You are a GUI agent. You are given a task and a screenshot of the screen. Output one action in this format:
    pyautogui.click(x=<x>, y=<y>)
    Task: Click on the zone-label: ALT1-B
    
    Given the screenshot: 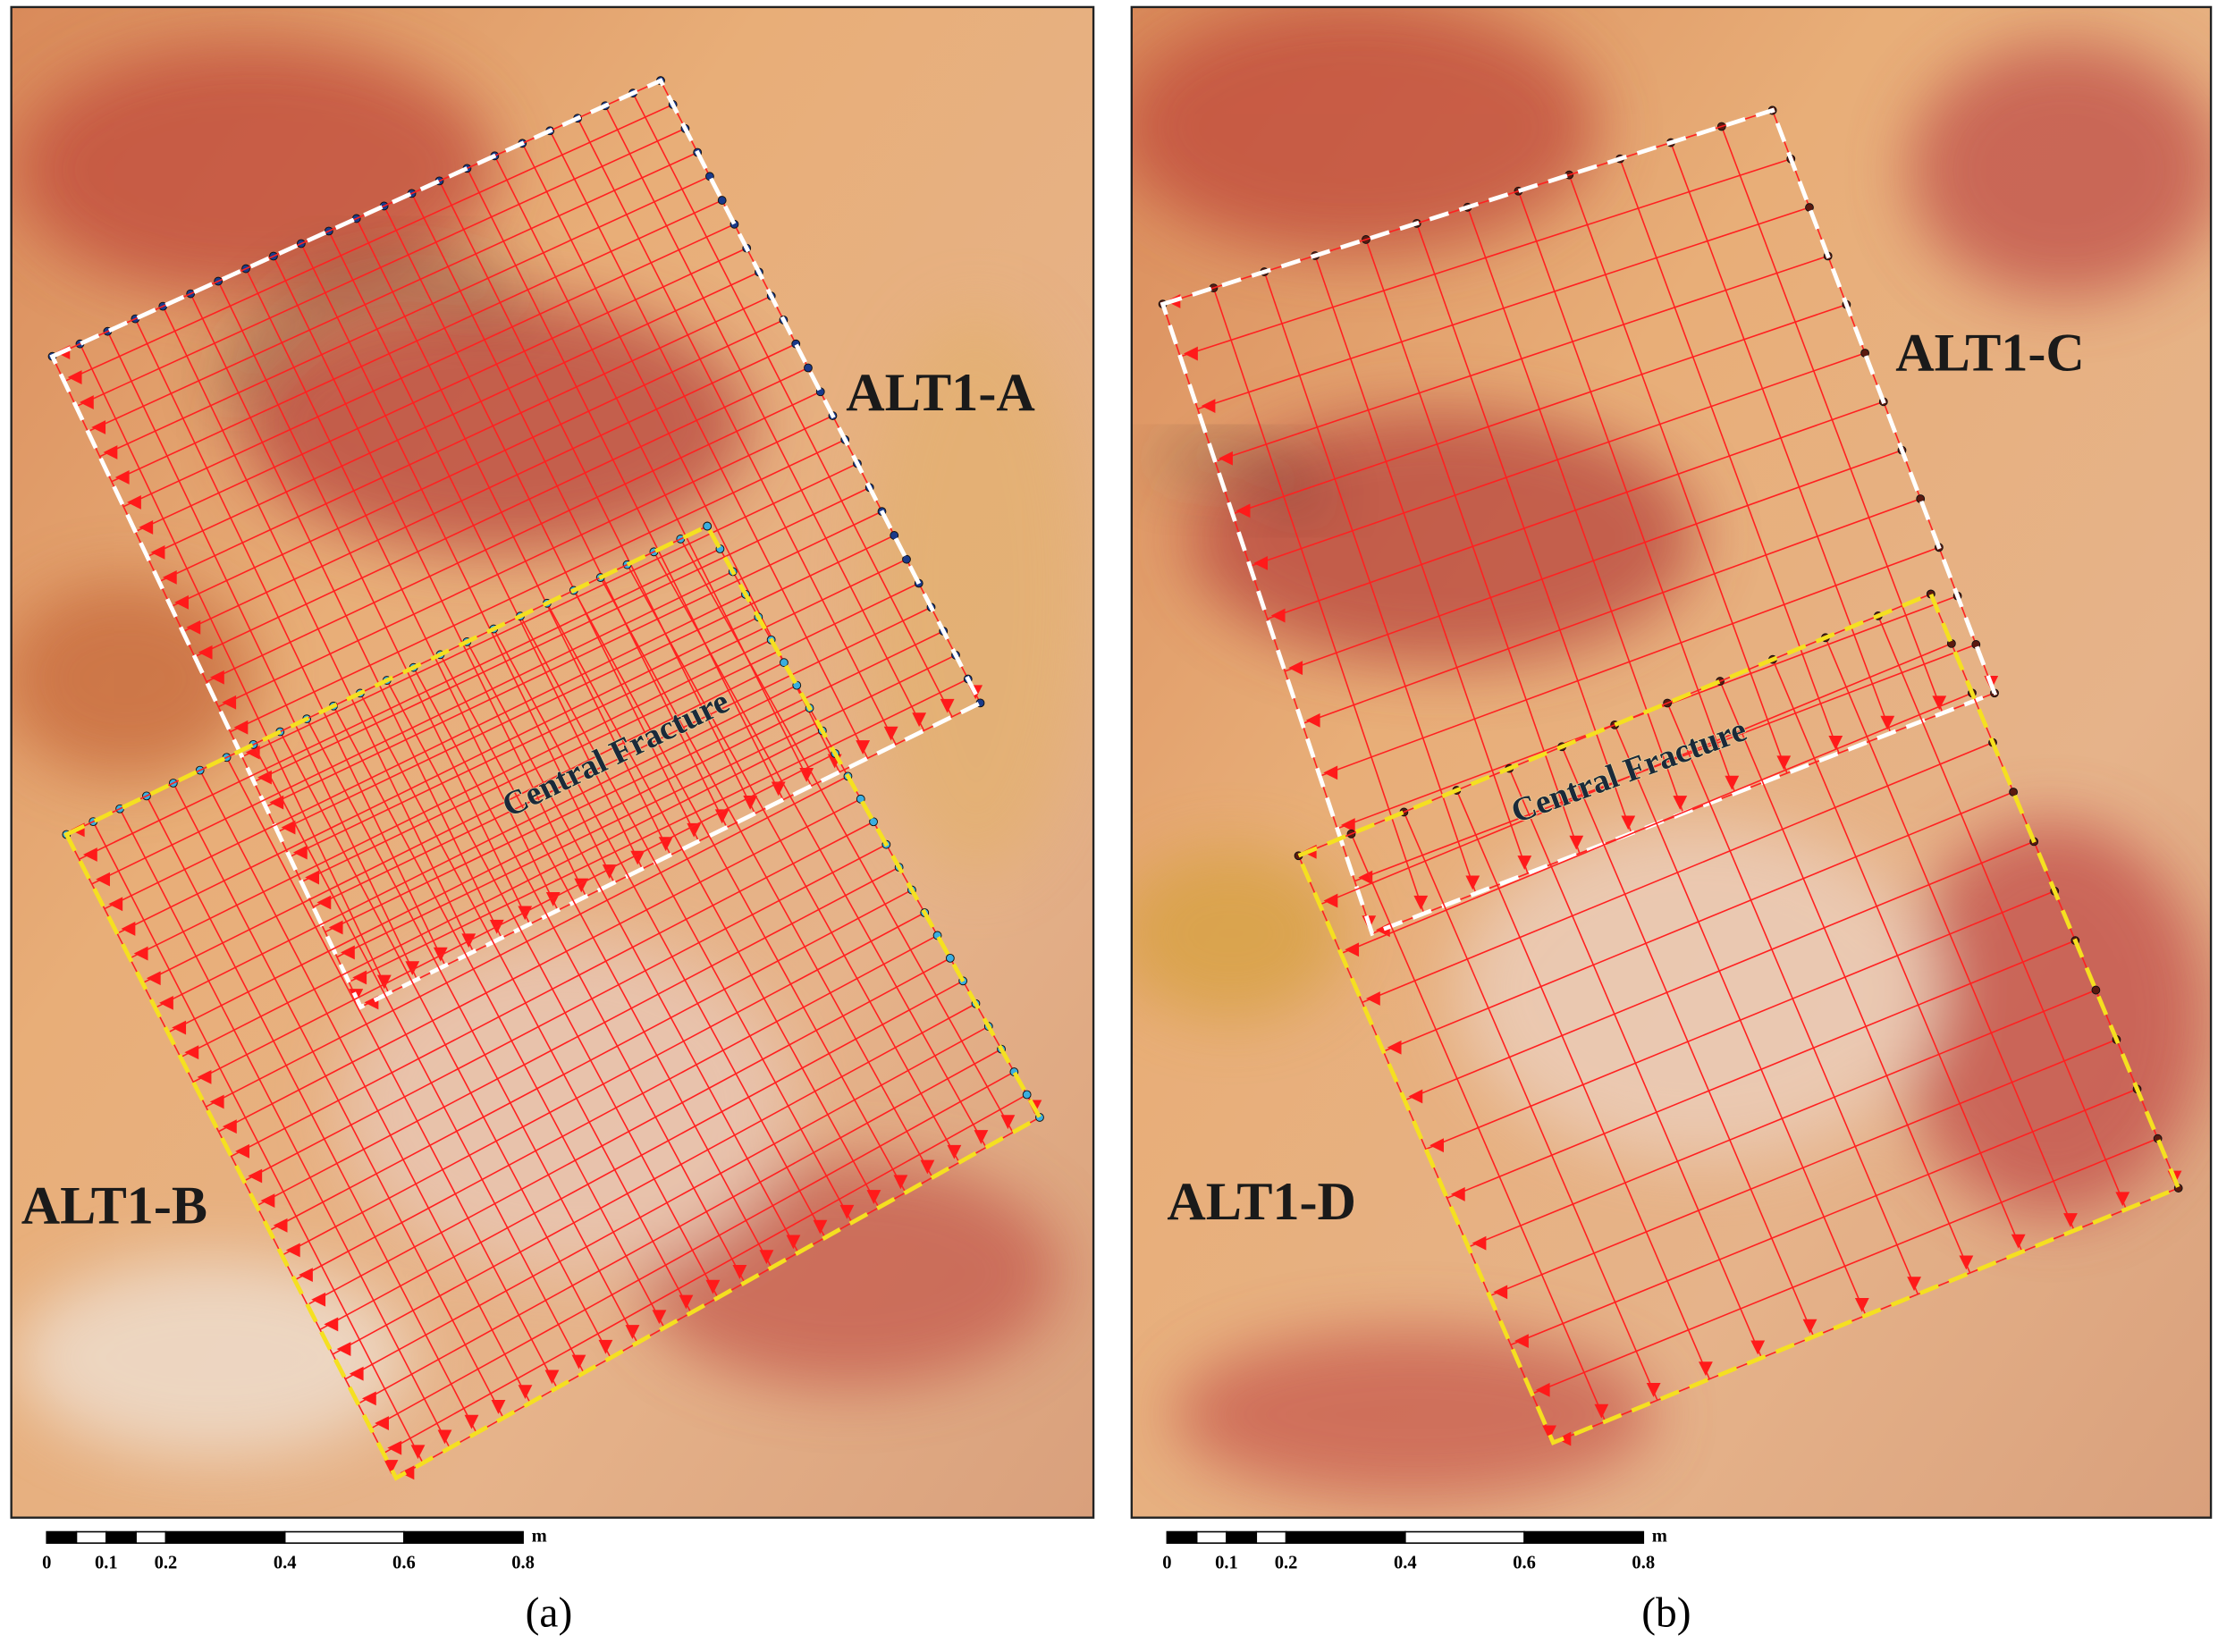 What is the action you would take?
    pyautogui.click(x=114, y=1206)
    